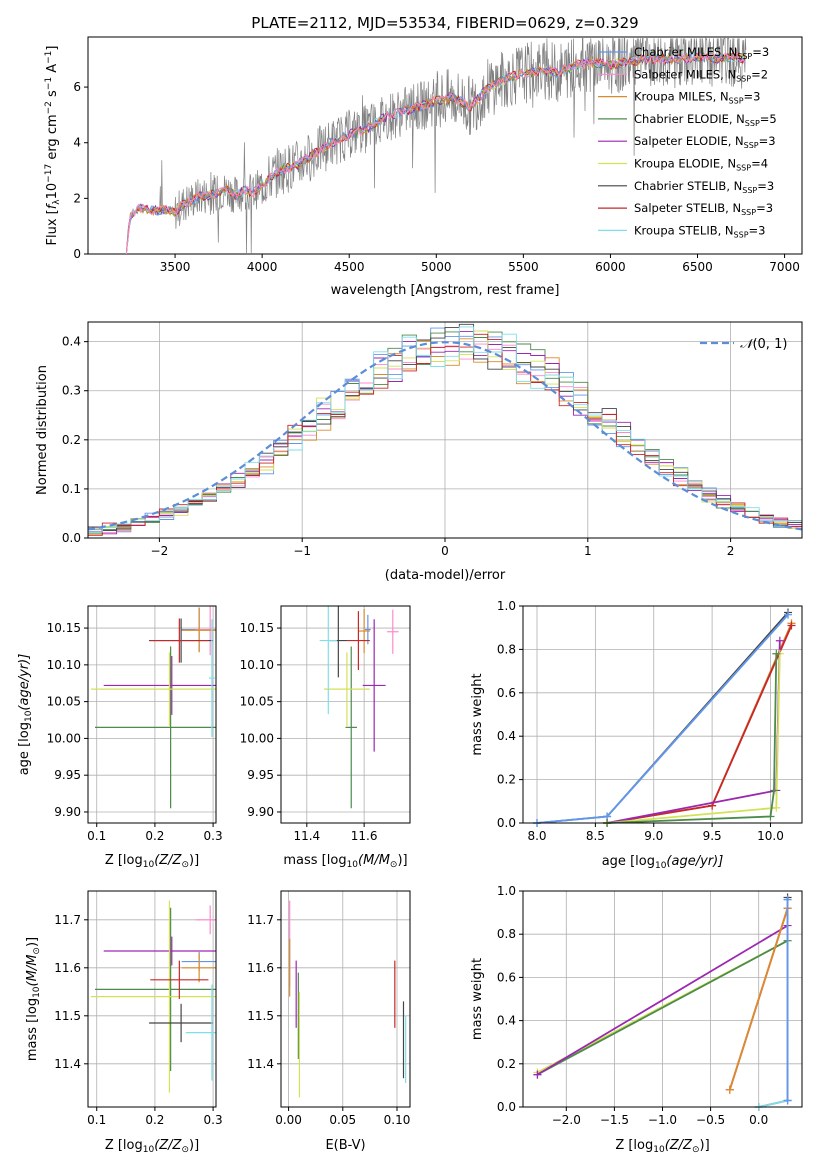 This screenshot has width=819, height=1170. I want to click on legend-text: Salpeter ELODIE, N, so click(689, 141).